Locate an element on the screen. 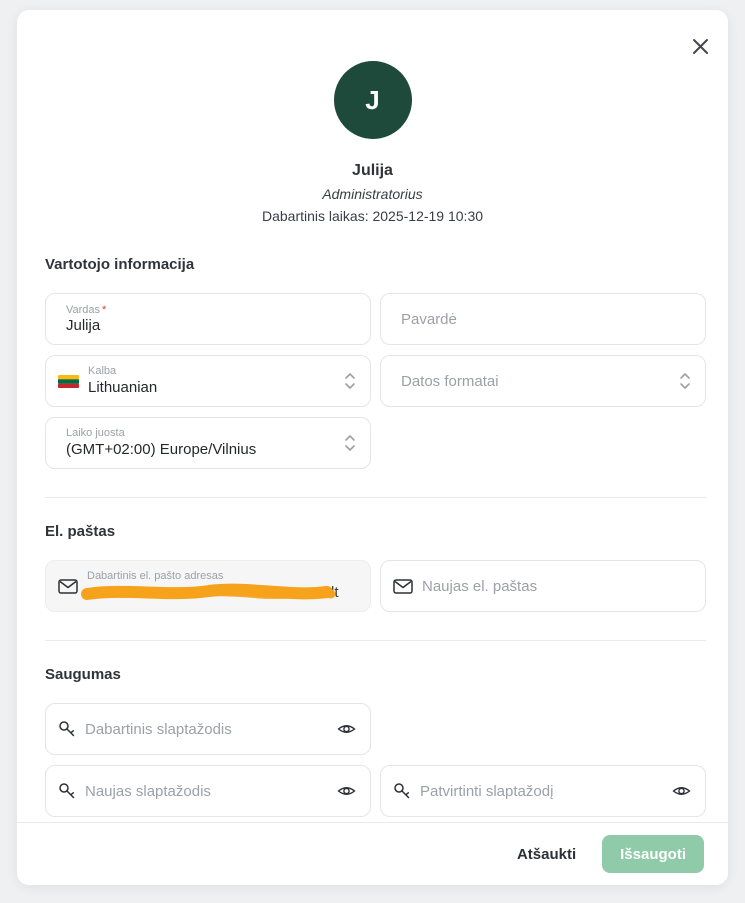  avatar-initial: J is located at coordinates (372, 99).